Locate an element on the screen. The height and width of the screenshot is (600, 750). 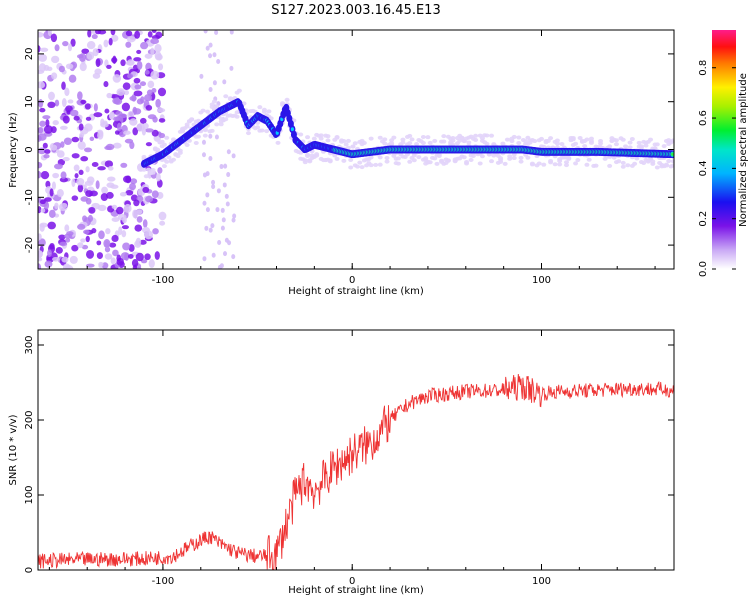
heatmap-ytick-label: 20 is located at coordinates (29, 54).